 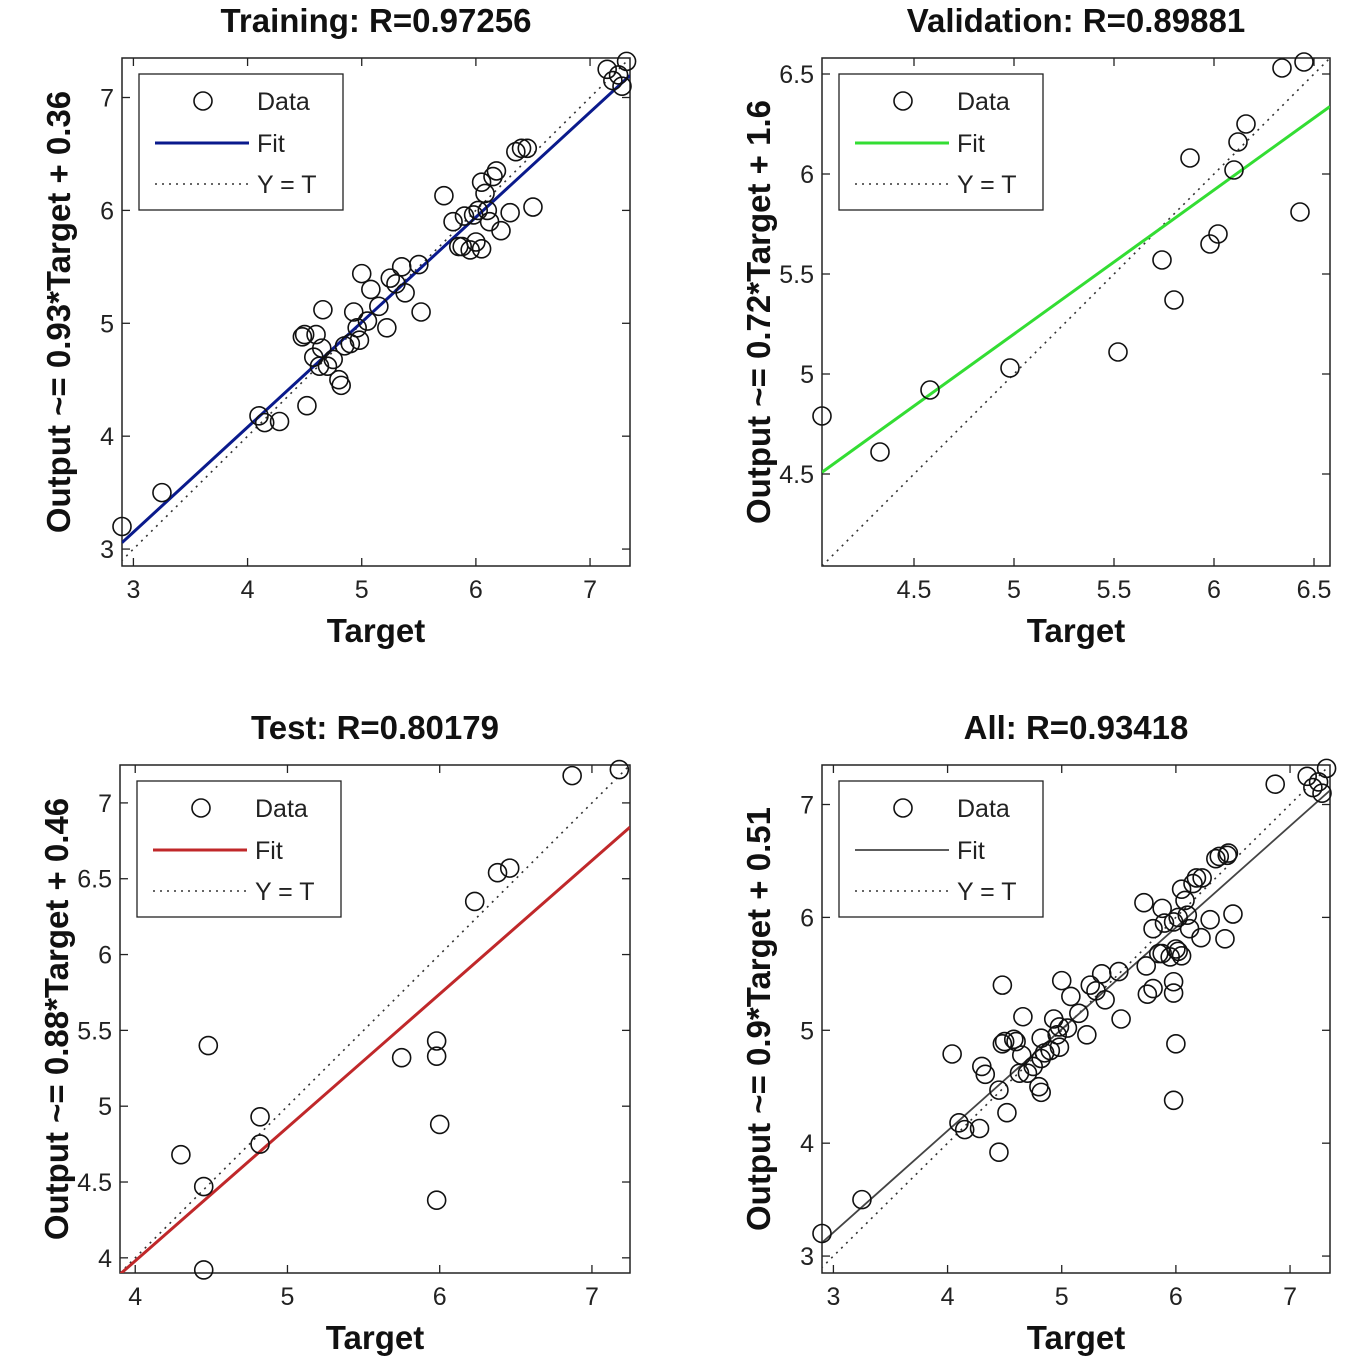 I want to click on test-title: Test: R=0.80179, so click(x=375, y=727).